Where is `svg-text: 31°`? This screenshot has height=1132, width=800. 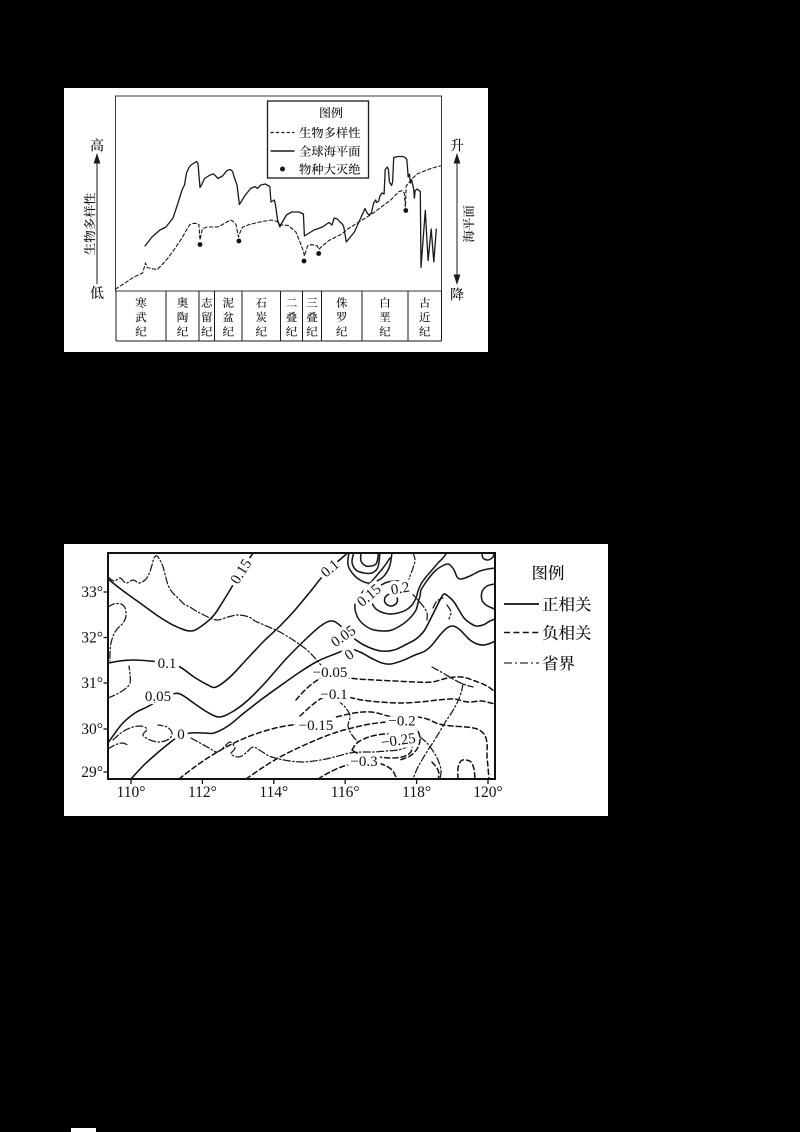 svg-text: 31° is located at coordinates (92, 683).